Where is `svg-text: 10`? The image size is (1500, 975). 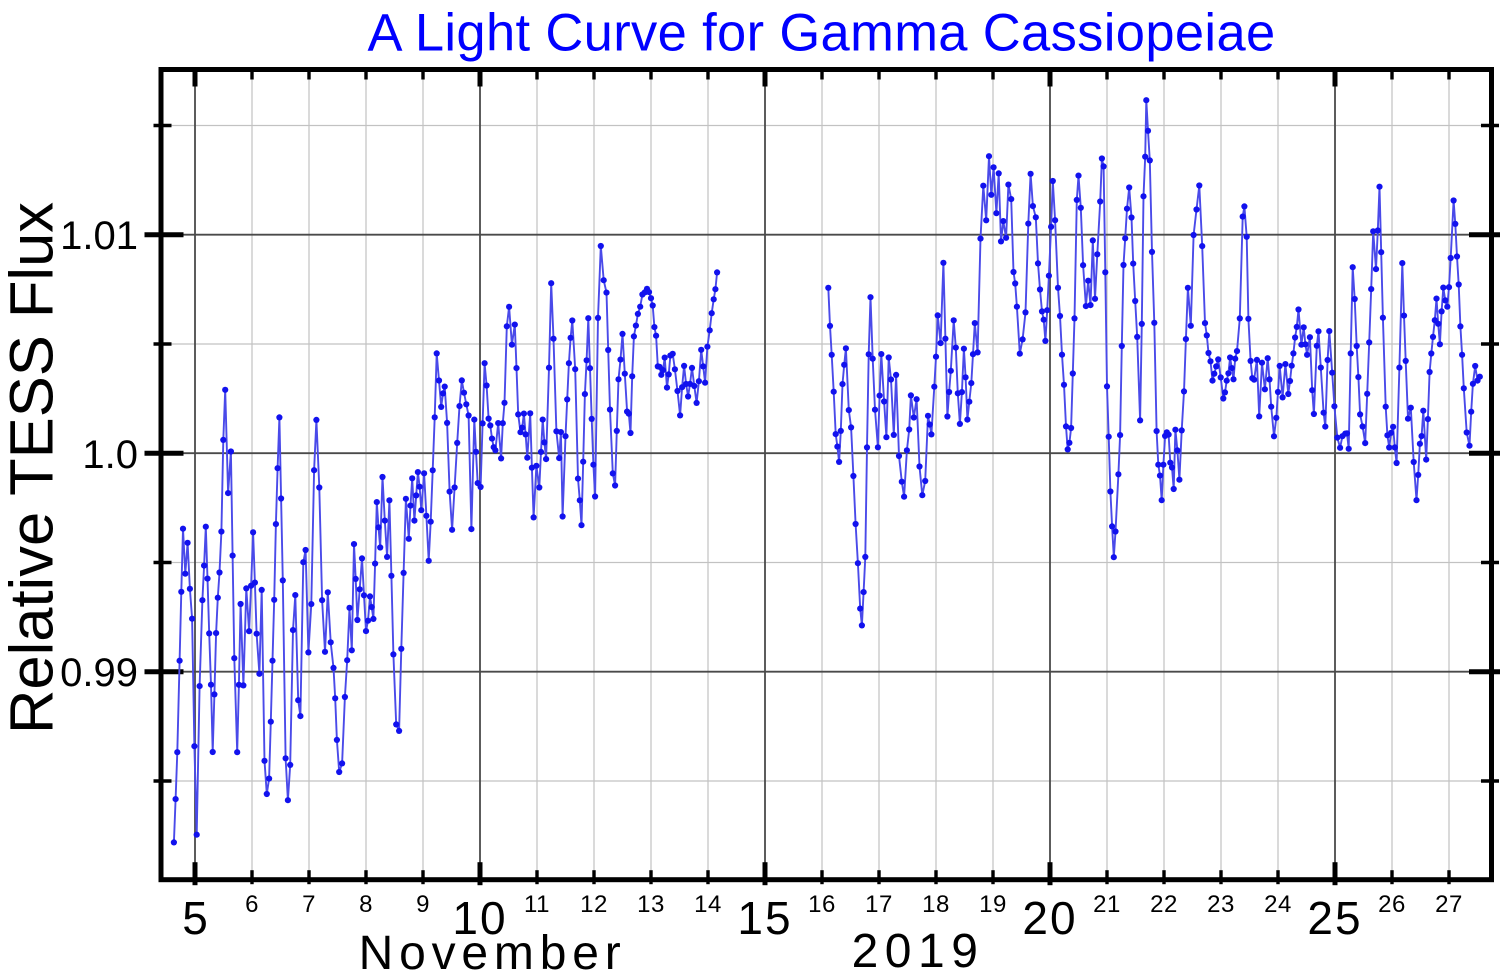 svg-text: 10 is located at coordinates (479, 918).